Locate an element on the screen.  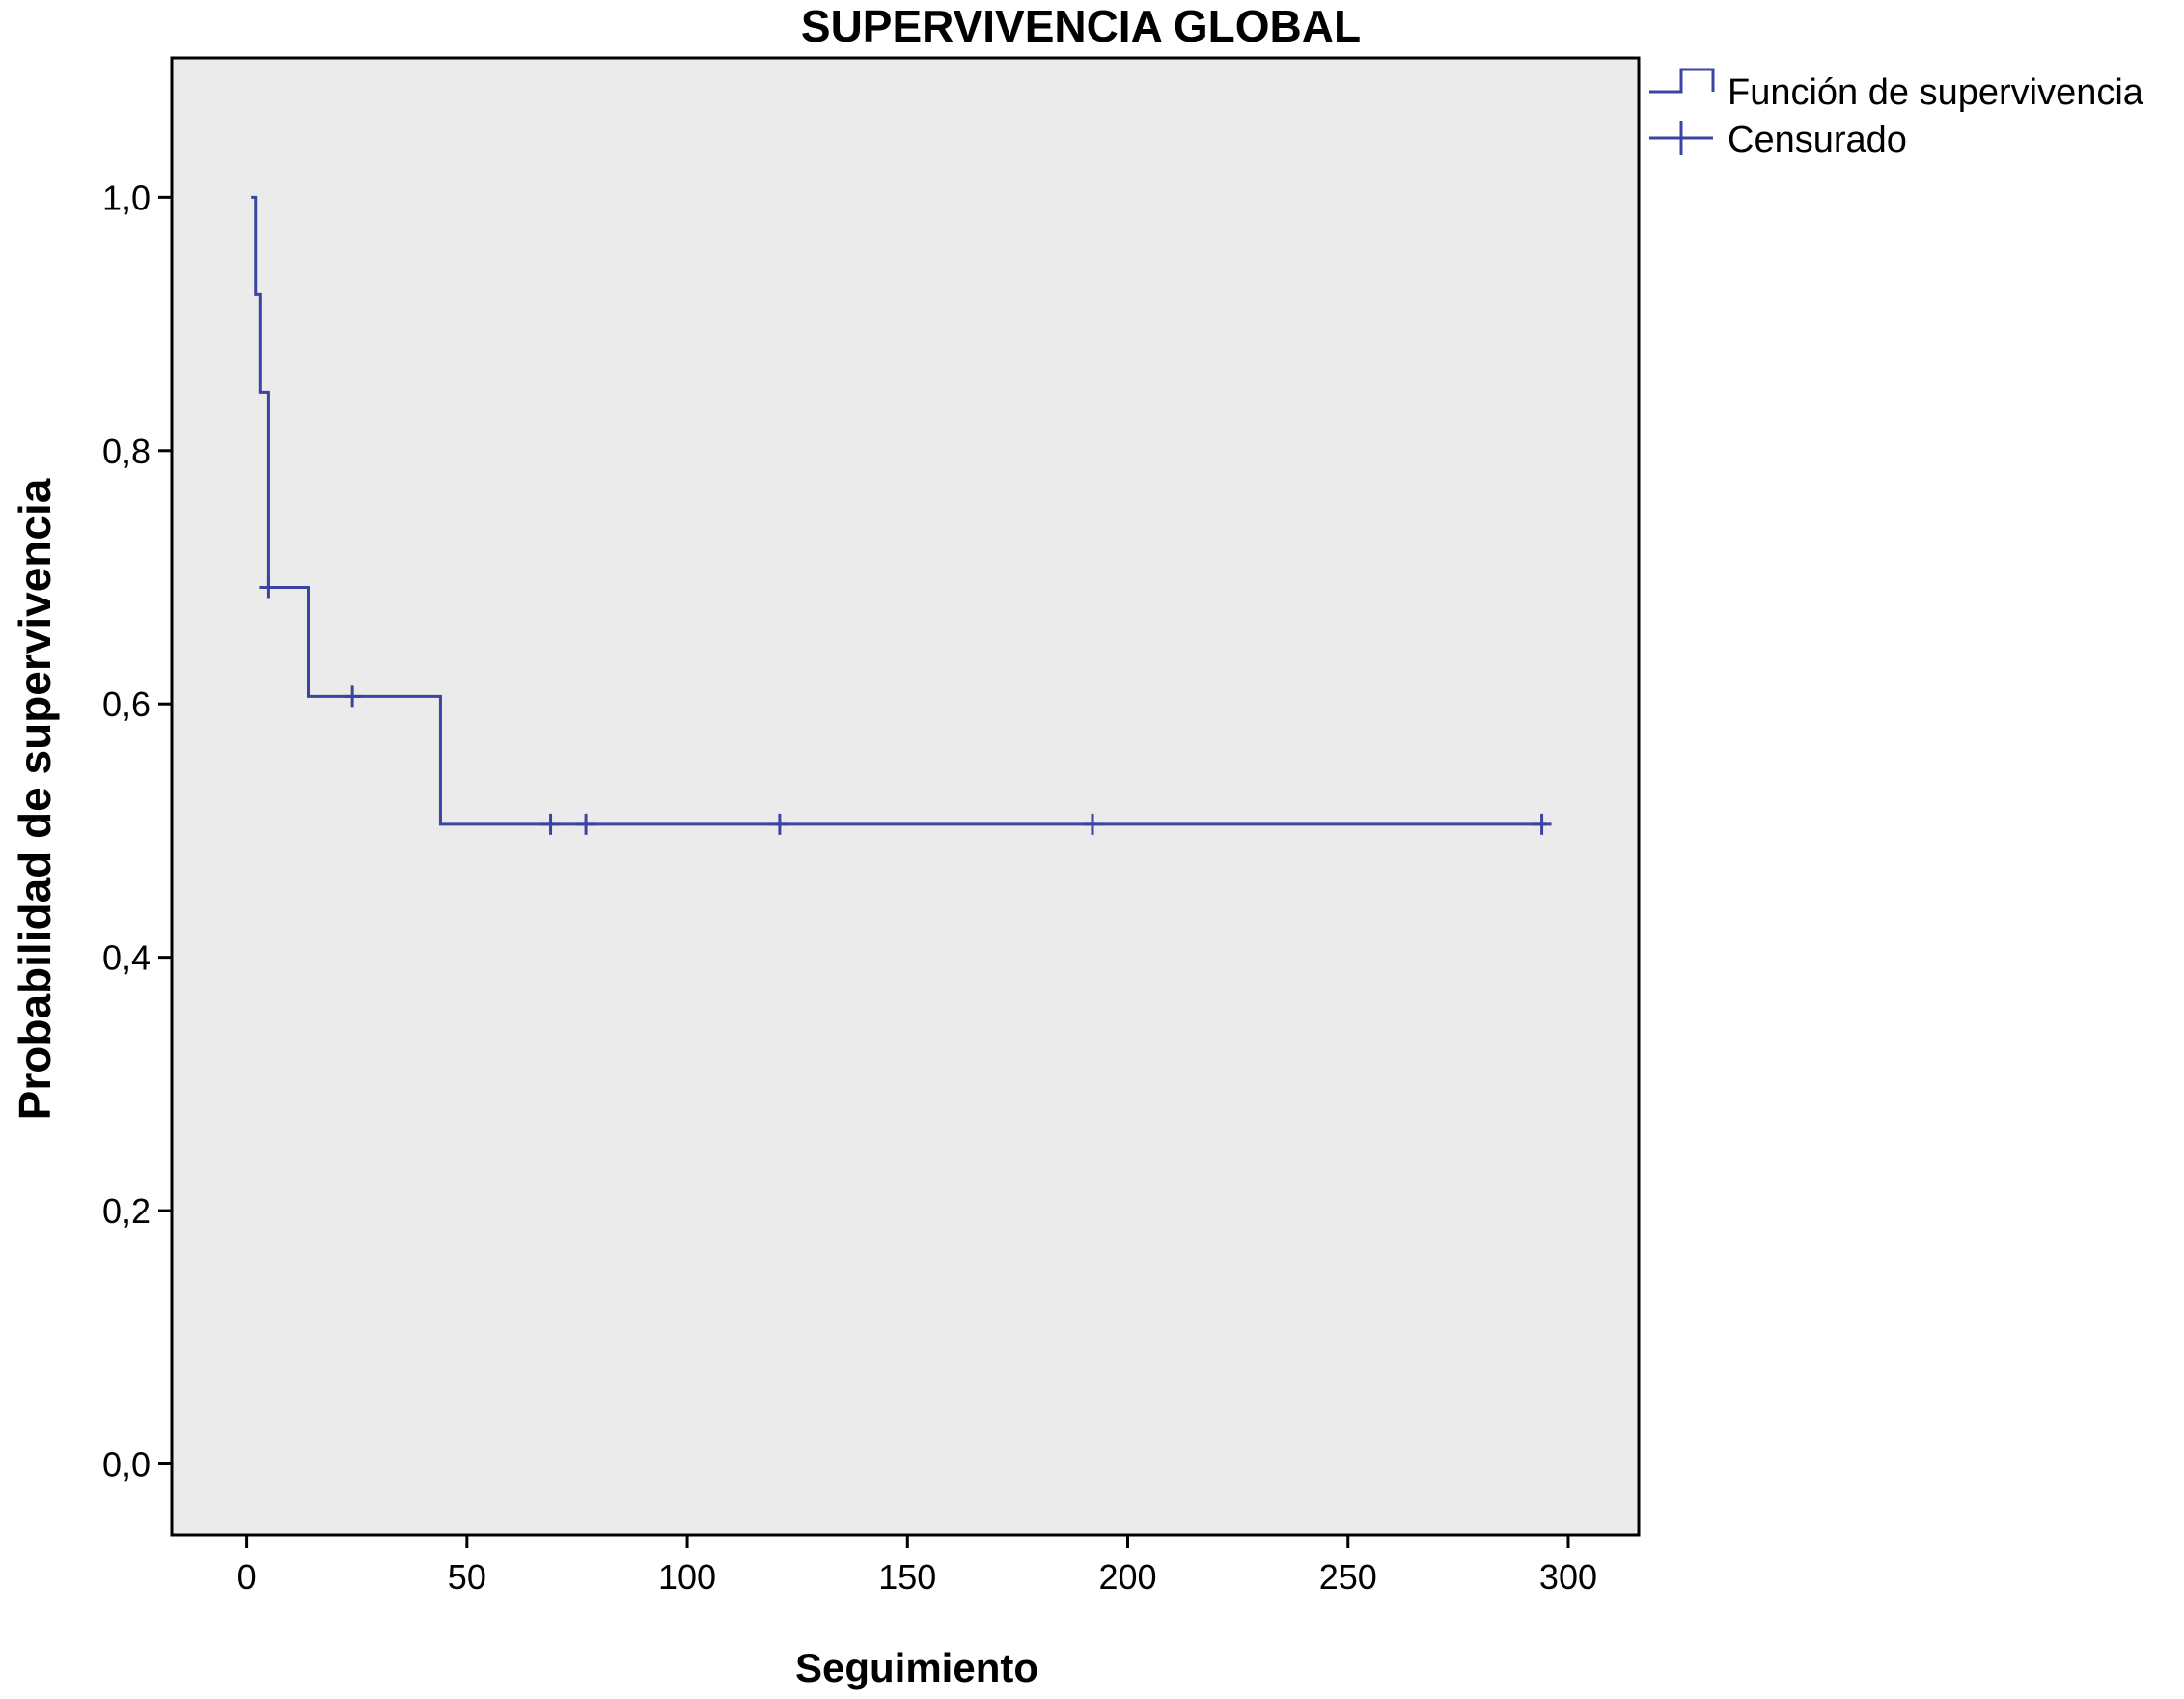
legend-label-censored: Censurado is located at coordinates (1817, 140).